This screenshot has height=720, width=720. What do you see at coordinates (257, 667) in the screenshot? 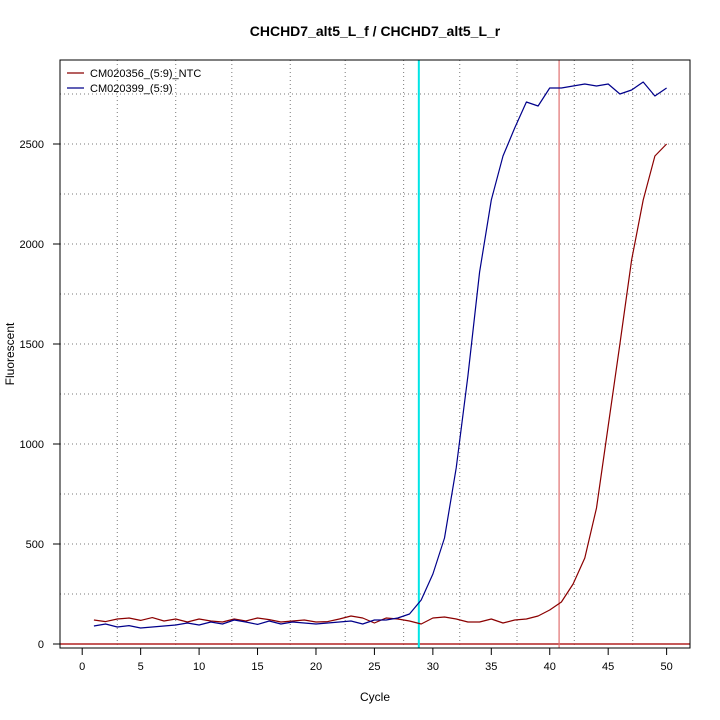
I see `x-tick-label: 15` at bounding box center [257, 667].